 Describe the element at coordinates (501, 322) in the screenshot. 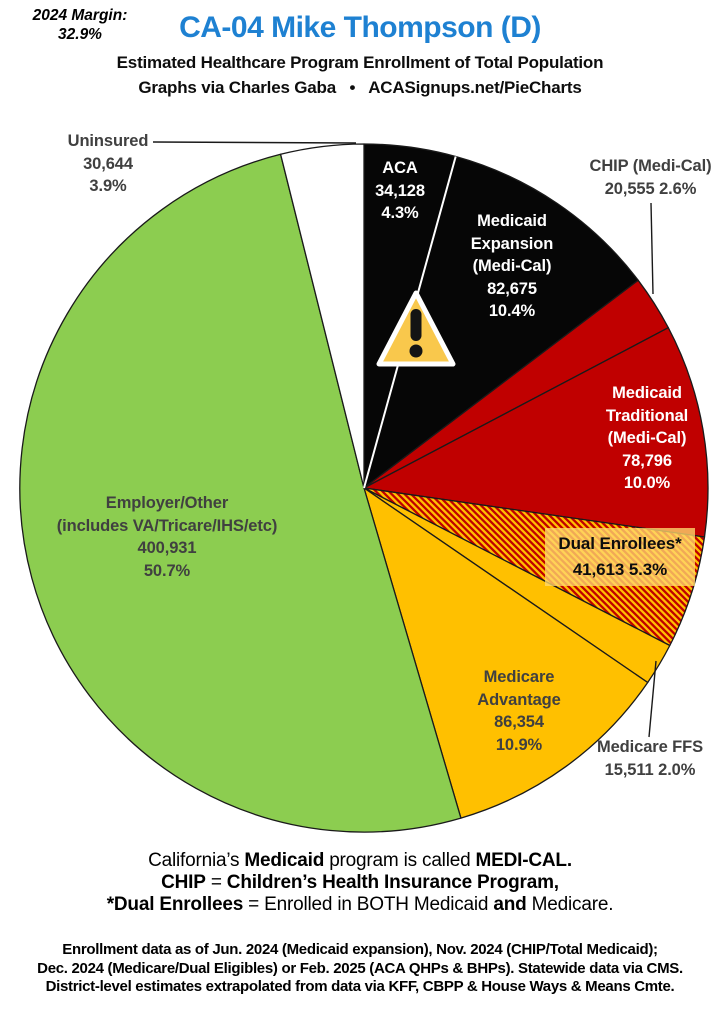

I see `wedge-medicaid-expansion` at that location.